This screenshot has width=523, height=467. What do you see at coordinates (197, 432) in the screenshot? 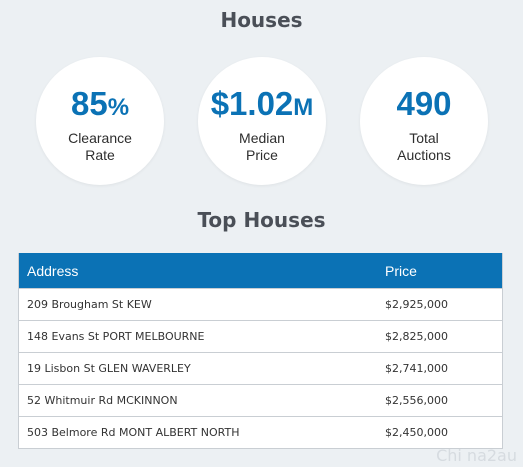
I see `address-cell: 503 Belmore Rd MONT ALBERT NORTH` at bounding box center [197, 432].